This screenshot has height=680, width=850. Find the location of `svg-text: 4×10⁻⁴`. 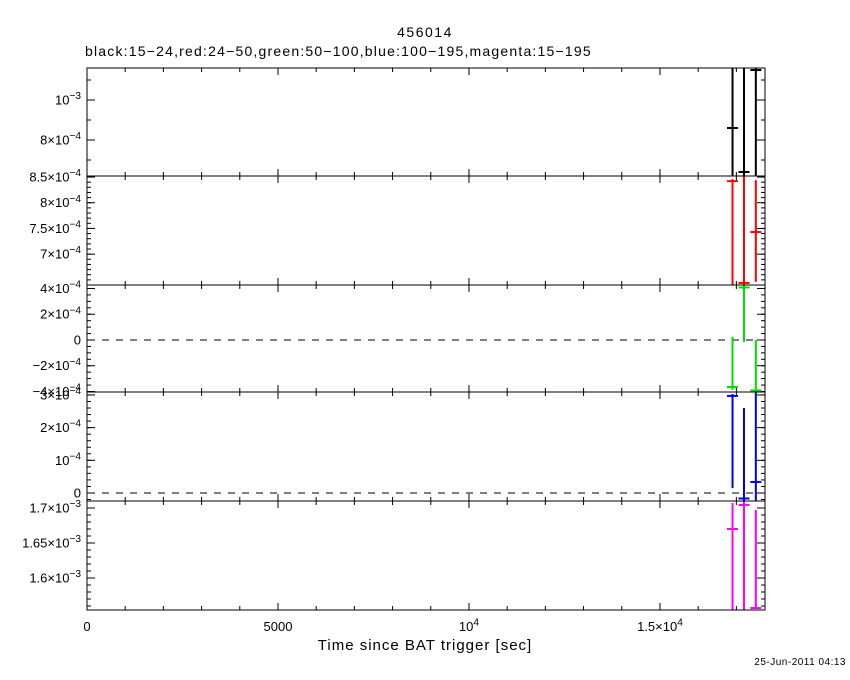

svg-text: 4×10⁻⁴ is located at coordinates (60, 288).